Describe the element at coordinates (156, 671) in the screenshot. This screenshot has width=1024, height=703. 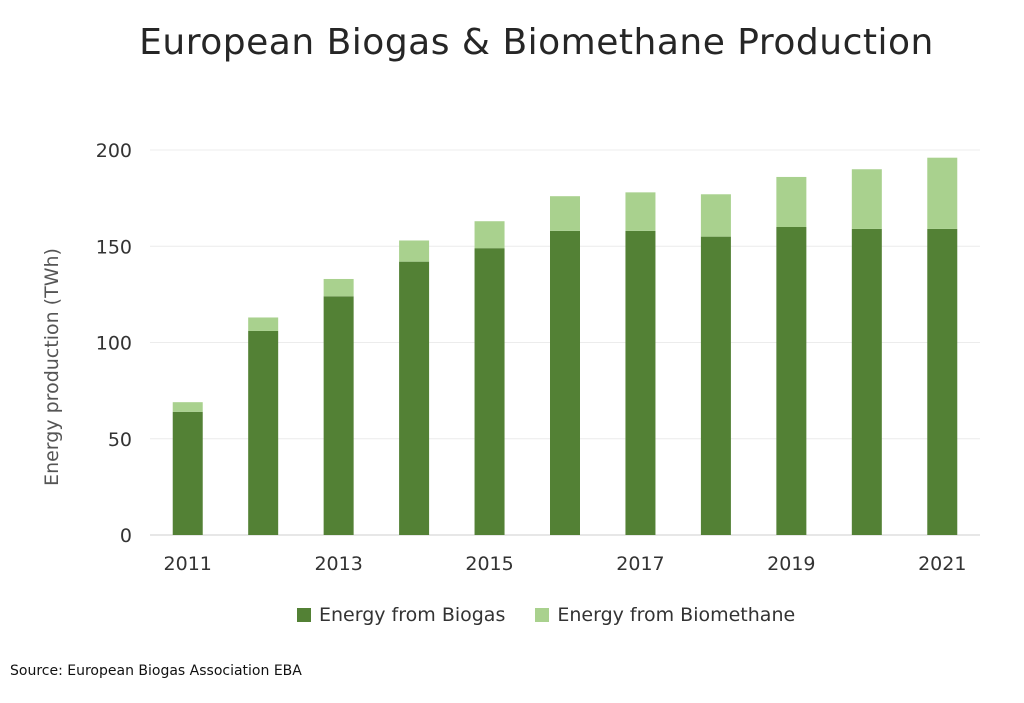
I see `source-note: Source: European Biogas Association EBA` at that location.